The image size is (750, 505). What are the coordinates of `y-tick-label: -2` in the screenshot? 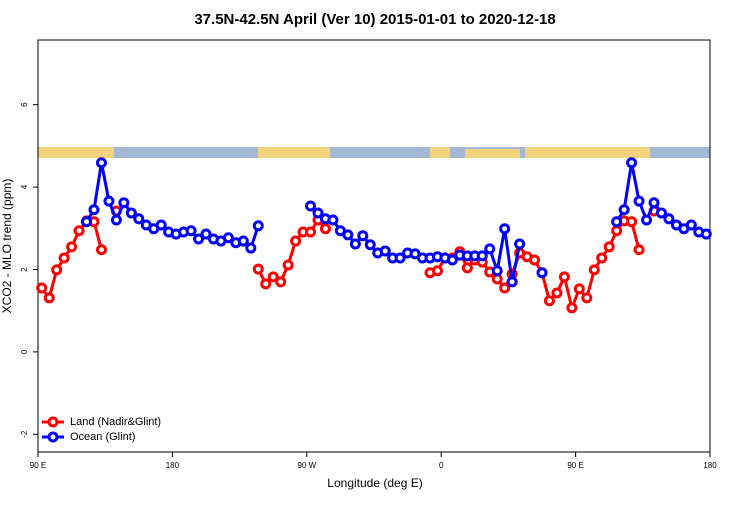 It's located at (24, 434).